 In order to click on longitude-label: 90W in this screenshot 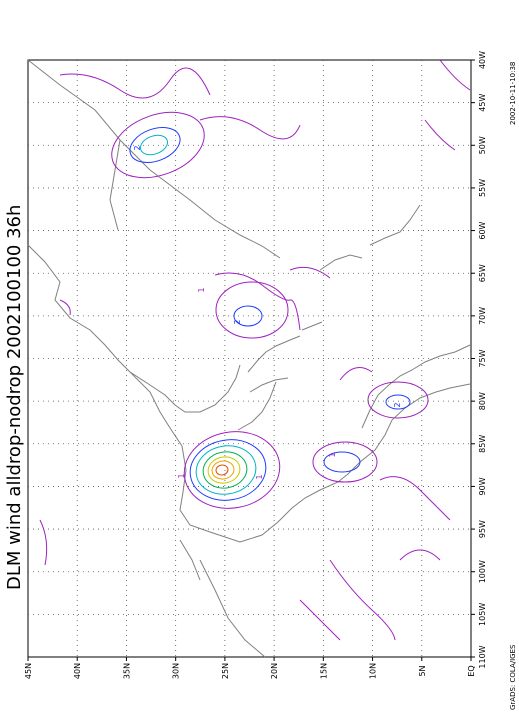, I will do `click(482, 486)`.